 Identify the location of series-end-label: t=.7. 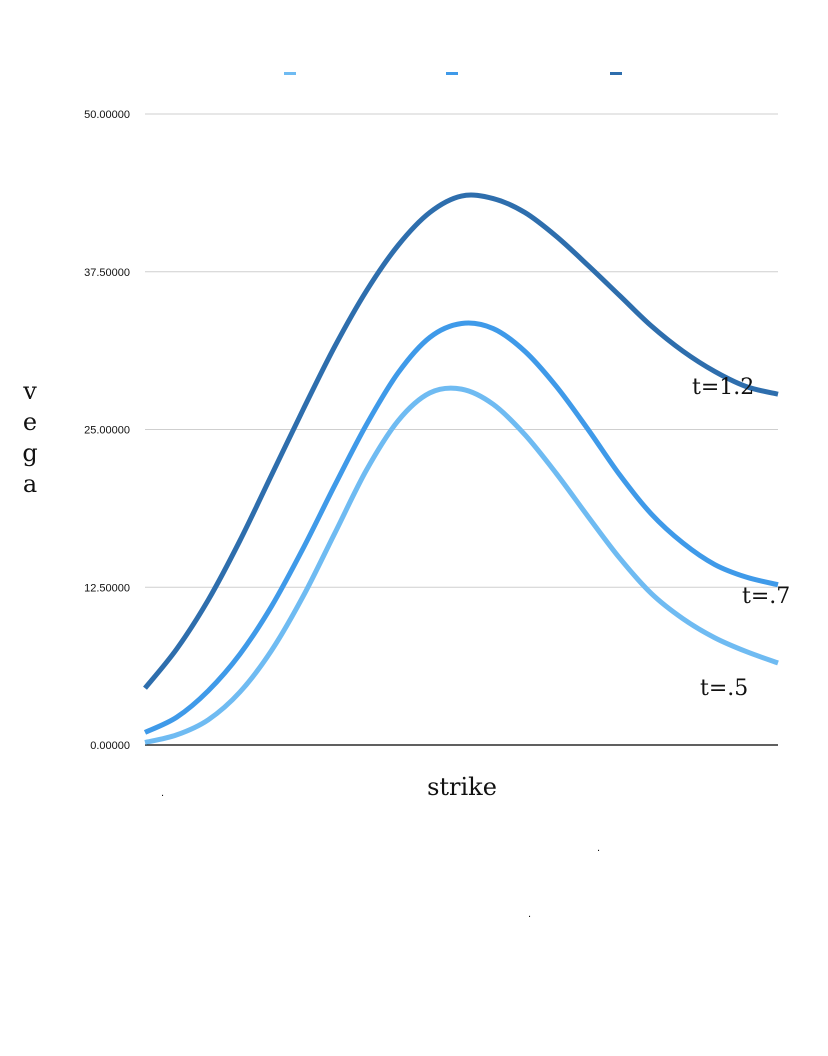
(766, 596).